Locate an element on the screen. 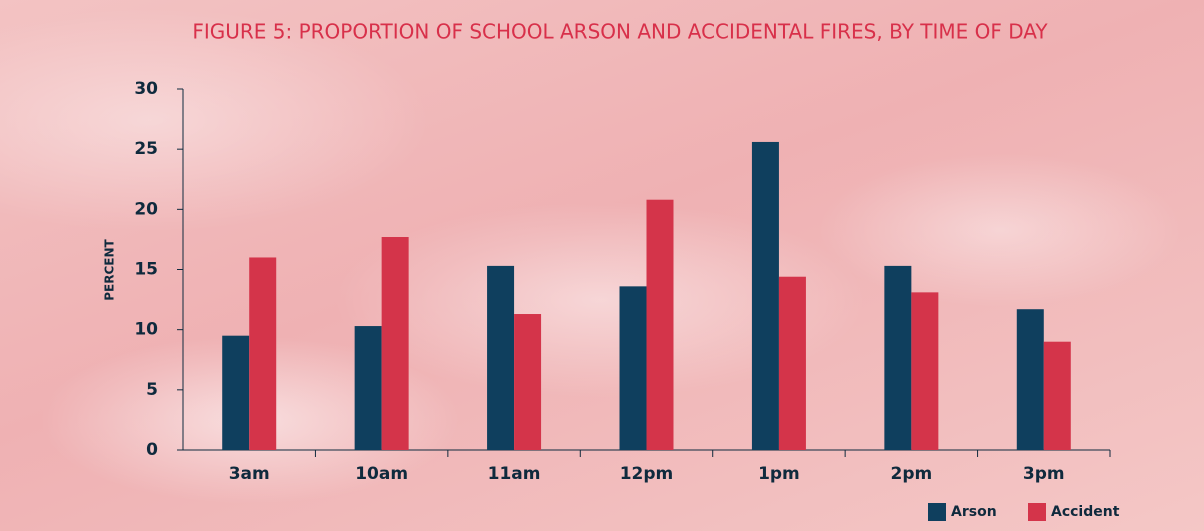 This screenshot has height=531, width=1204. y-tick-label: 20 is located at coordinates (146, 209).